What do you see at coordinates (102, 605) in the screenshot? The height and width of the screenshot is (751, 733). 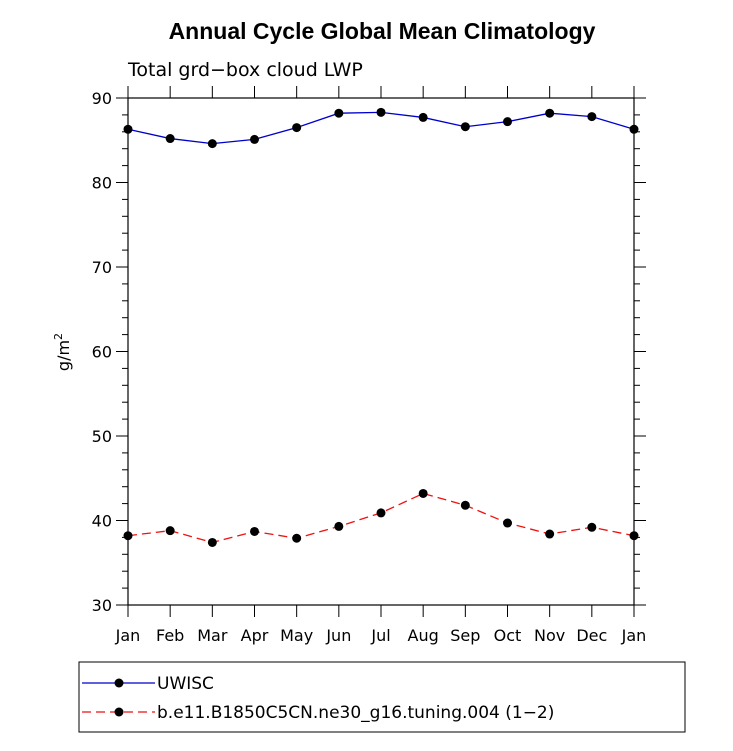 I see `y-tick-label: 30` at bounding box center [102, 605].